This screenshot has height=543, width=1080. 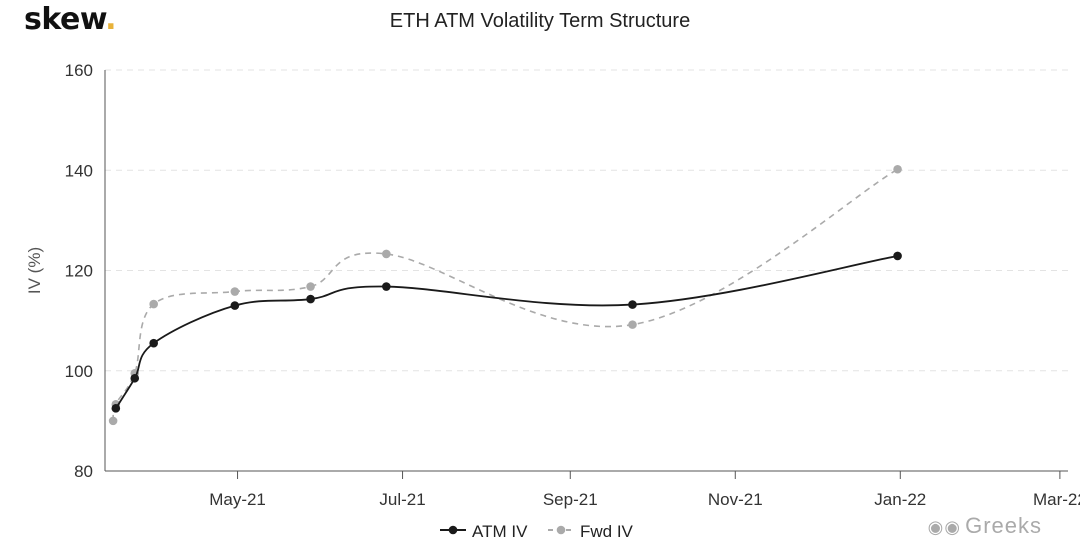 What do you see at coordinates (79, 371) in the screenshot?
I see `y-tick-label-100: 100` at bounding box center [79, 371].